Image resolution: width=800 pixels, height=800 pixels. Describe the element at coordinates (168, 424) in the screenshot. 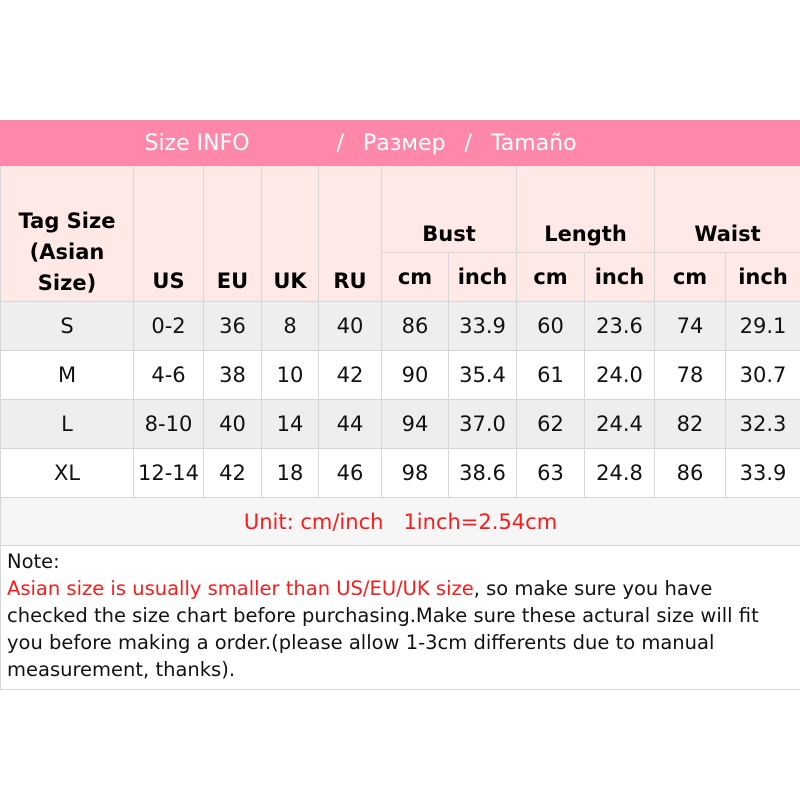

I see `table-cell: 8-10` at that location.